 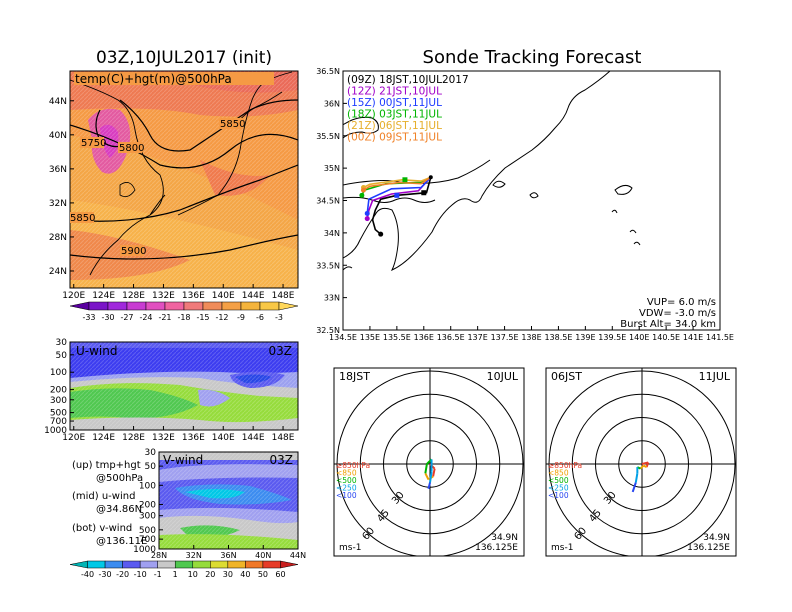 What do you see at coordinates (184, 569) in the screenshot?
I see `wind-colorbar: -40 -30 -20 -10 -1 1 10 20 30 40 50 60` at bounding box center [184, 569].